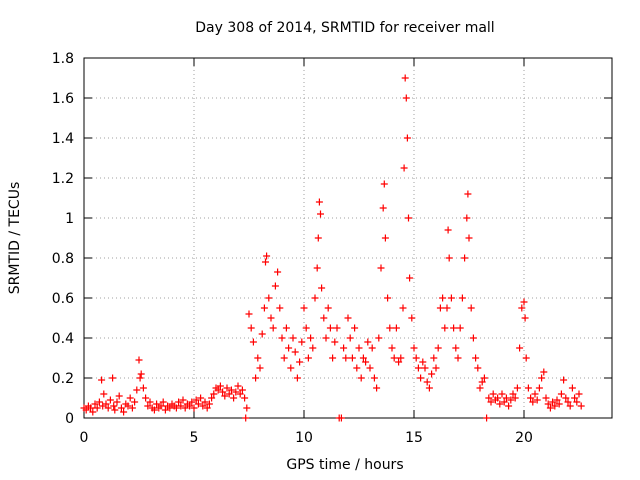 The image size is (640, 480). Describe the element at coordinates (414, 438) in the screenshot. I see `x-tick-label: 15` at that location.